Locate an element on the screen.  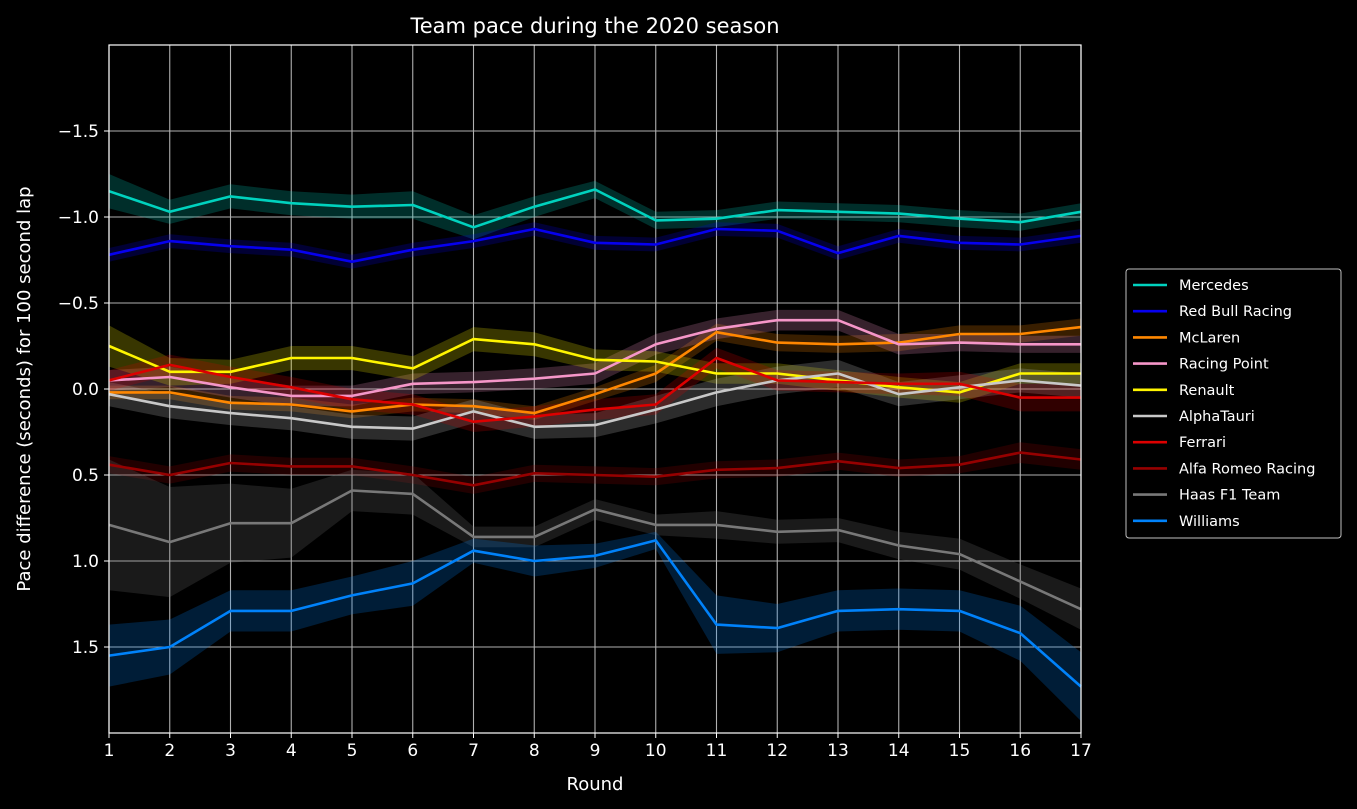
legend-label: Alfa Romeo Racing is located at coordinates (1247, 469).